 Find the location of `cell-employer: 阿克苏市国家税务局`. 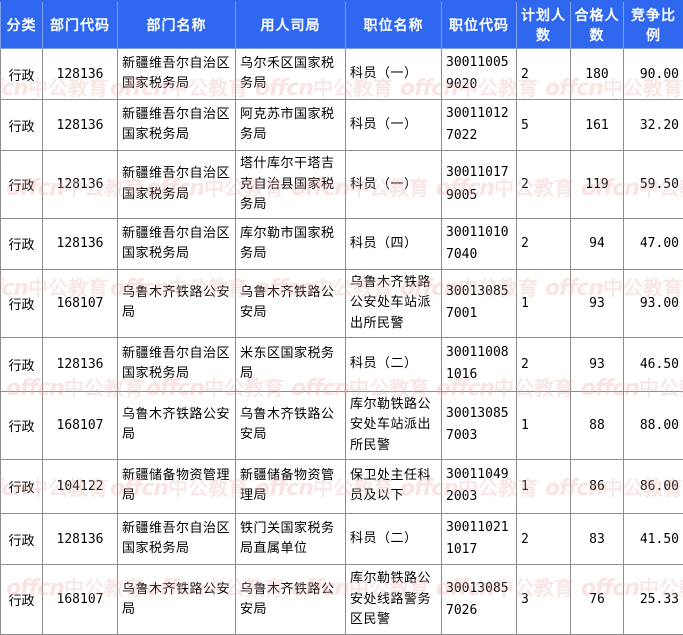

cell-employer: 阿克苏市国家税务局 is located at coordinates (291, 125).